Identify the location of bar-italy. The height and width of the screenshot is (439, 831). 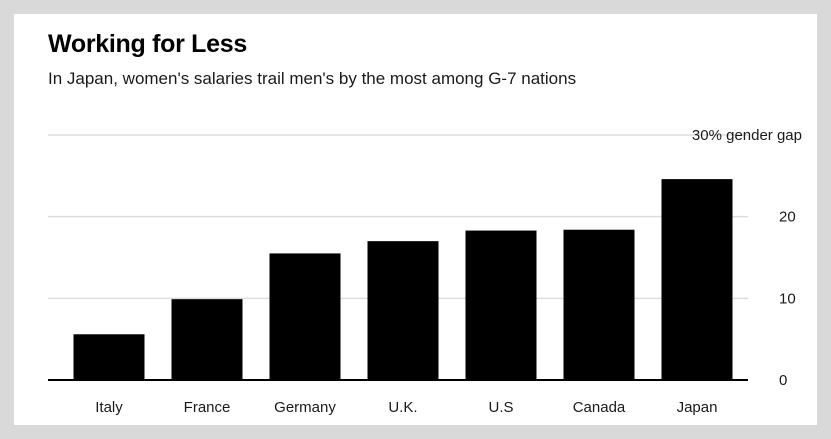
(109, 357).